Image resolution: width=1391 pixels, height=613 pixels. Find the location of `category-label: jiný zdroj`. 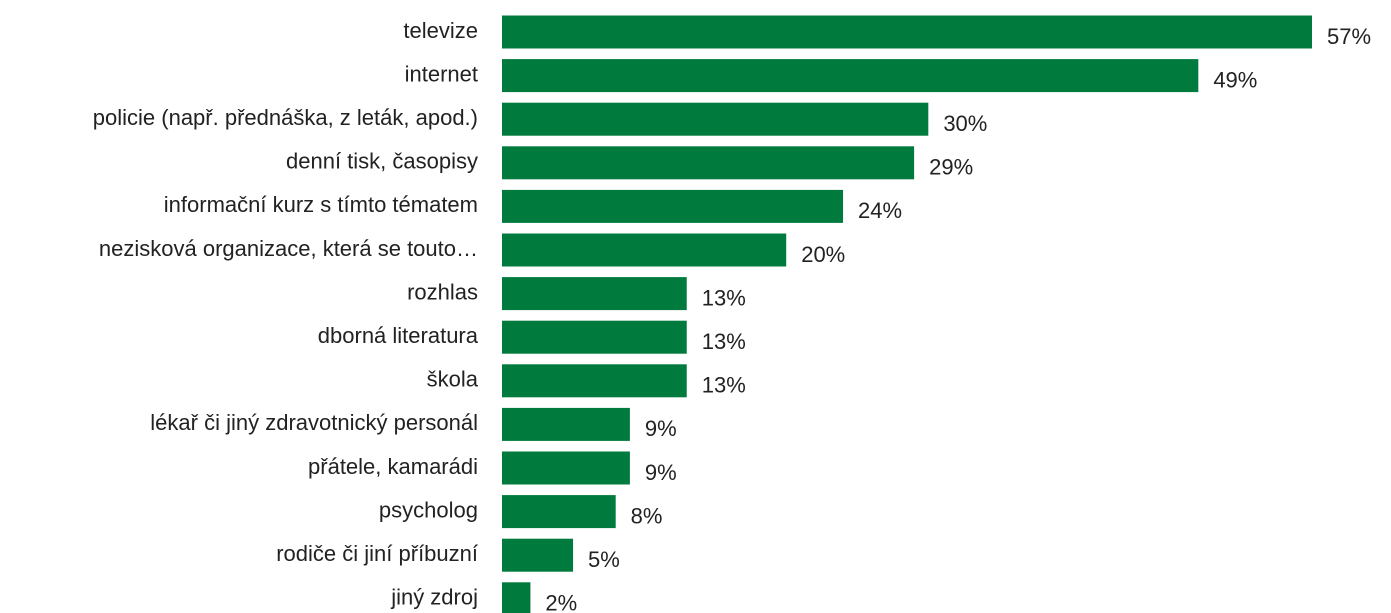

category-label: jiný zdroj is located at coordinates (434, 597).